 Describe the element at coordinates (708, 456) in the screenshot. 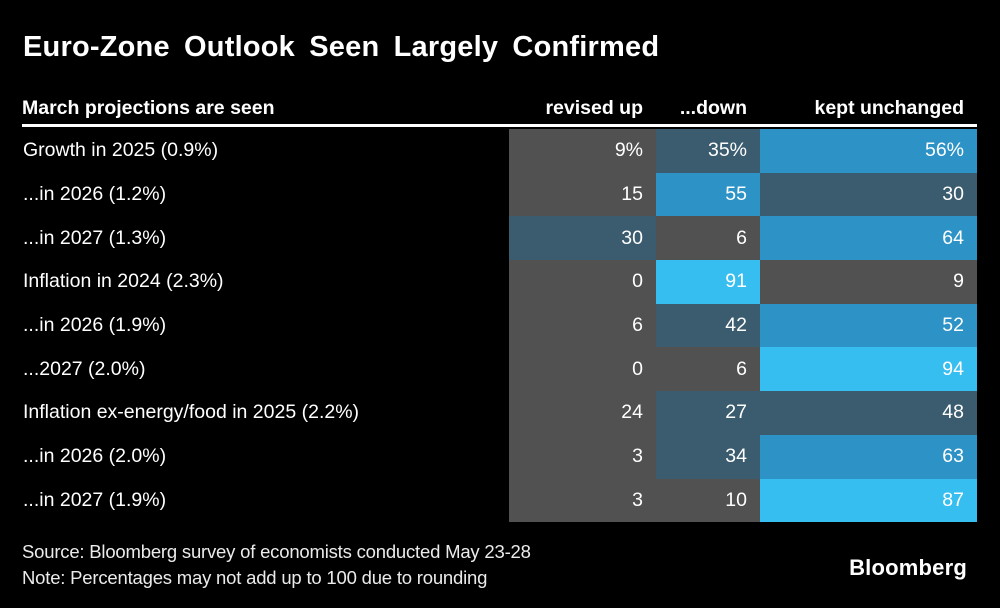

I see `value-cell-down: 34` at that location.